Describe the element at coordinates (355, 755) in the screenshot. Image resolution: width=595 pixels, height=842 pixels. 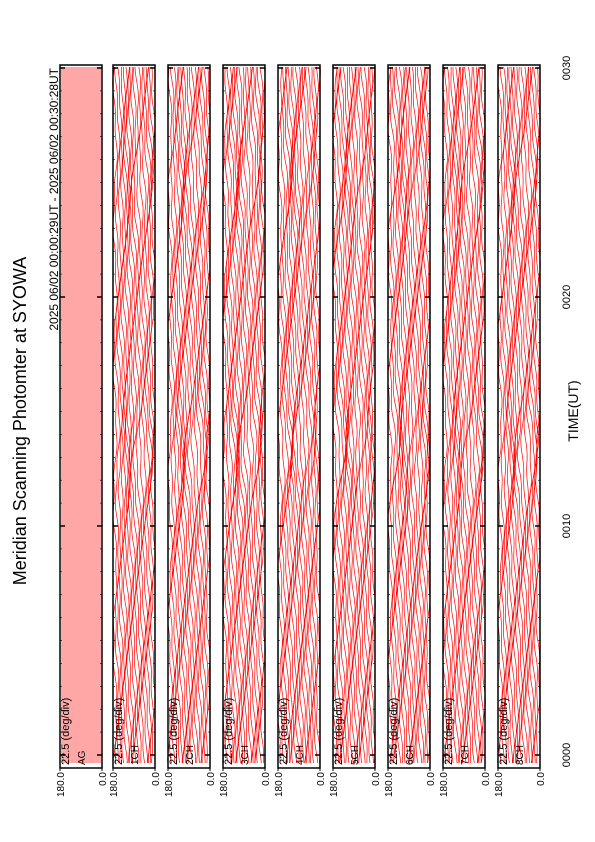
I see `panel-name: 5CH` at that location.